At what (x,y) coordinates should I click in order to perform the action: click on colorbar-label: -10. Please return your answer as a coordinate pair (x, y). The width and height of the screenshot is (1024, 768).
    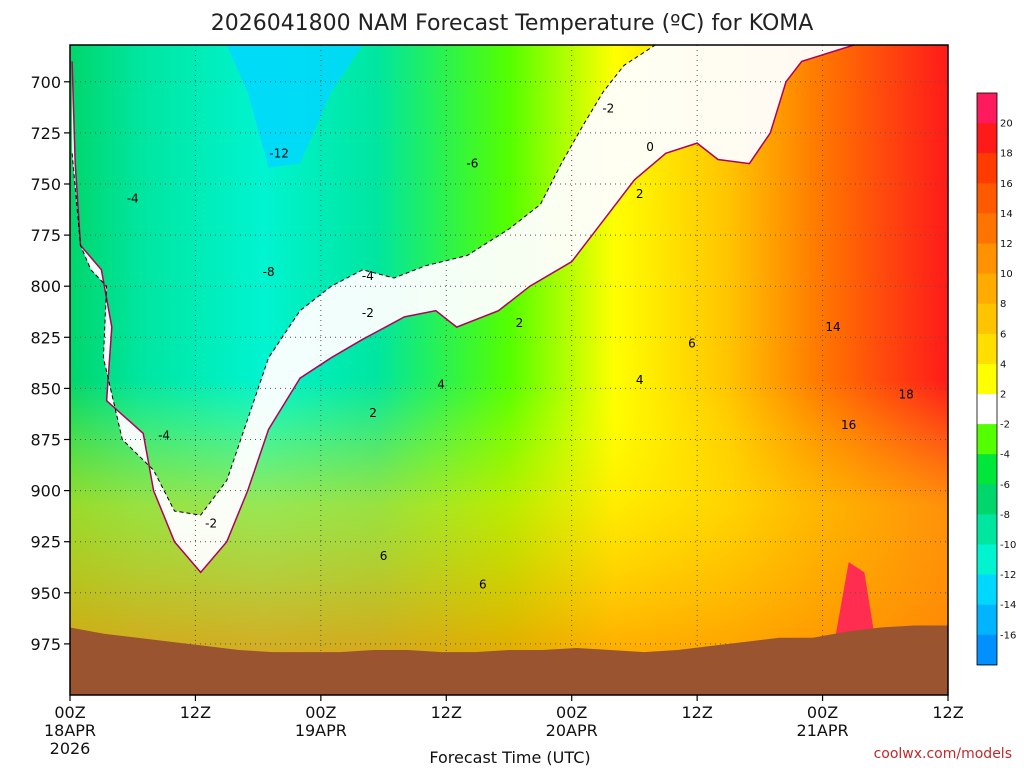
    Looking at the image, I should click on (1008, 545).